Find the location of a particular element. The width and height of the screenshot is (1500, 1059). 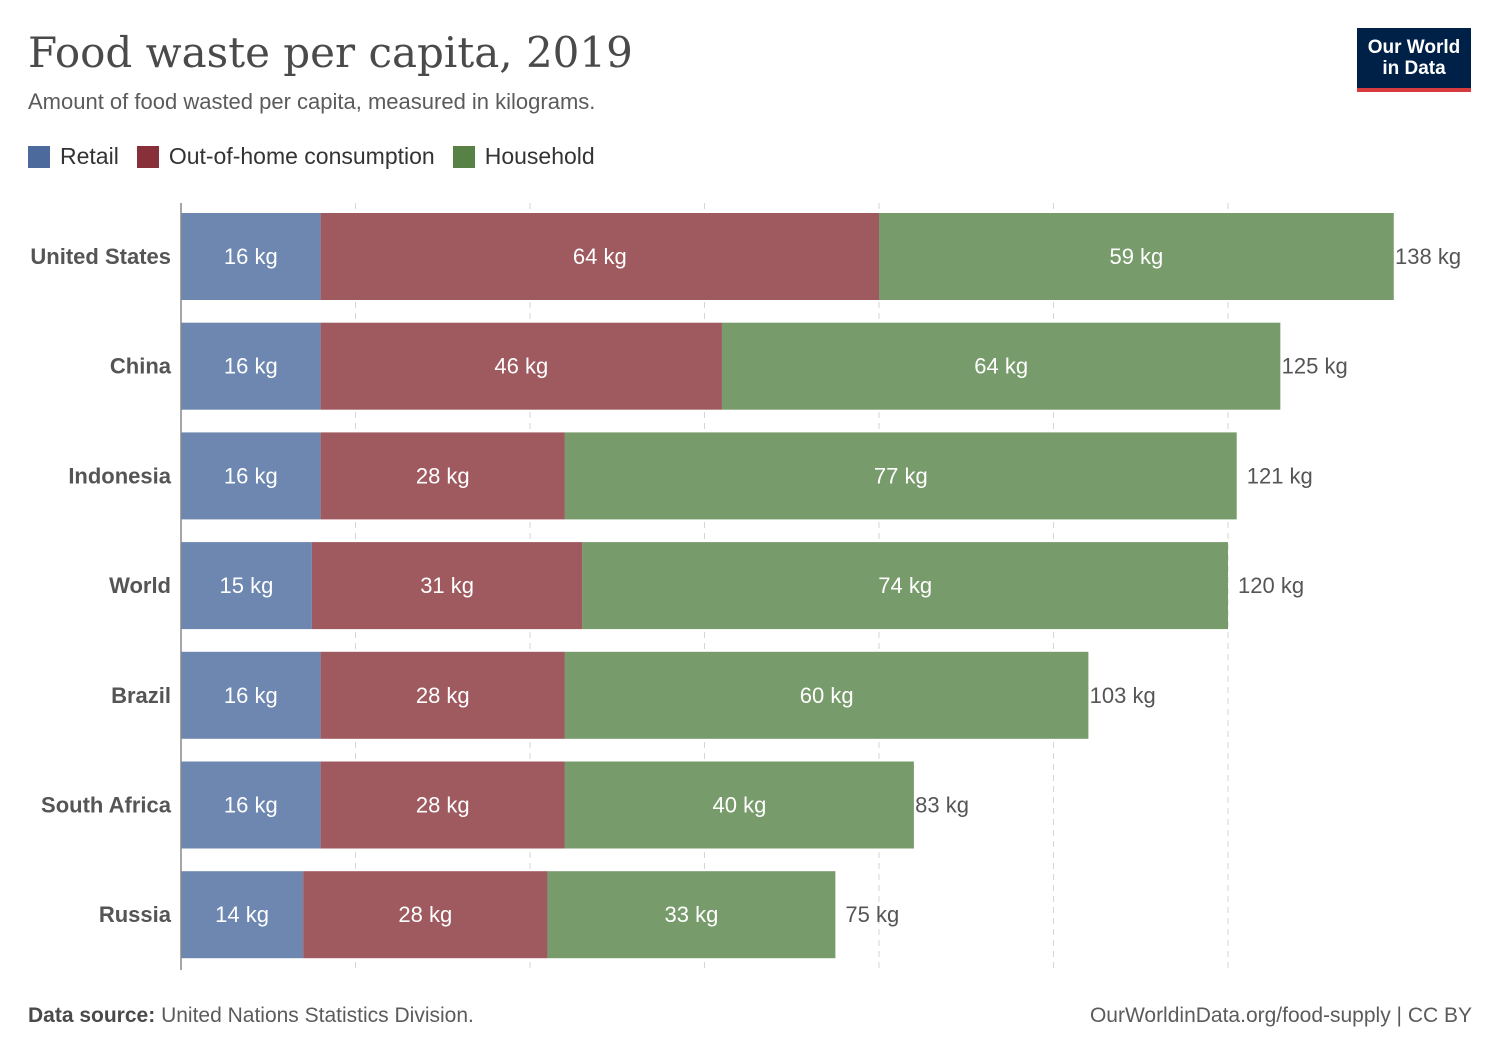

chart-title: Food waste per capita, 2019 is located at coordinates (330, 52).